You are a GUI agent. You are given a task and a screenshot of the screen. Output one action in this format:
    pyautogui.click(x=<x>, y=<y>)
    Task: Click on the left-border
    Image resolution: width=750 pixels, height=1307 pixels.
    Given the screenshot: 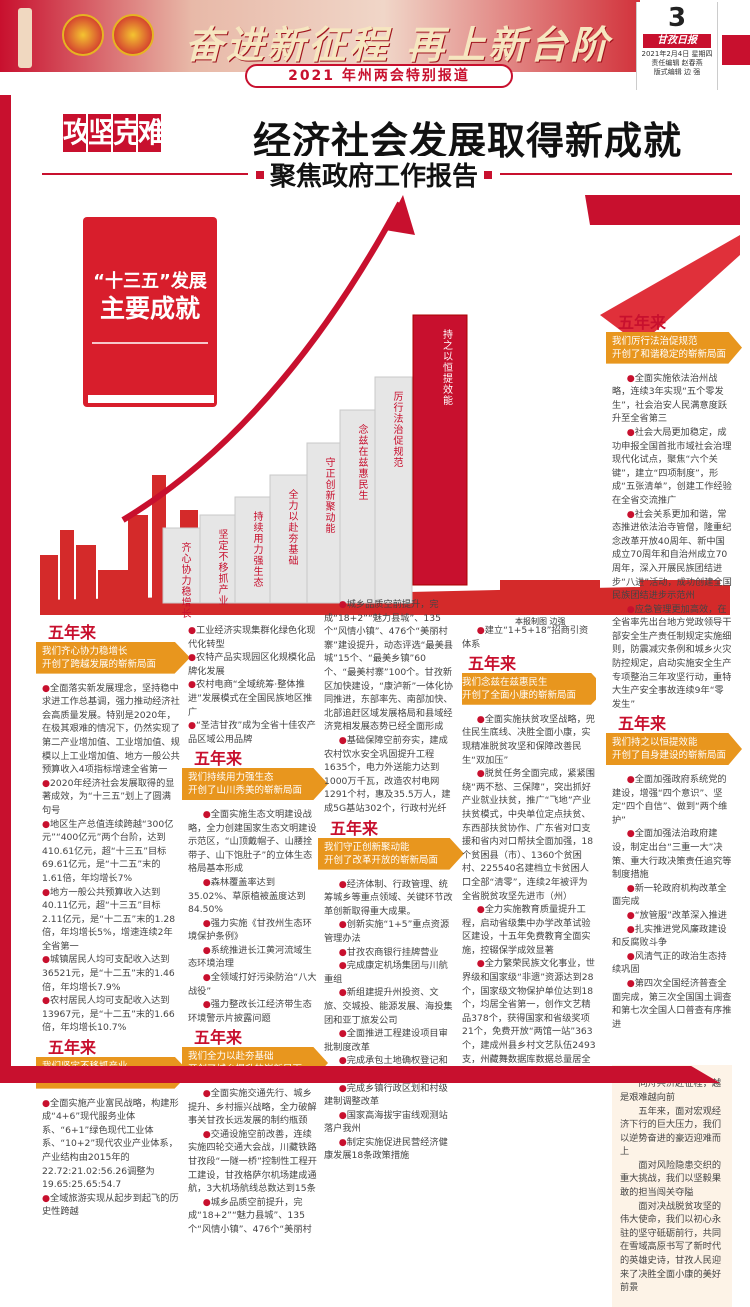 What is the action you would take?
    pyautogui.click(x=5, y=587)
    